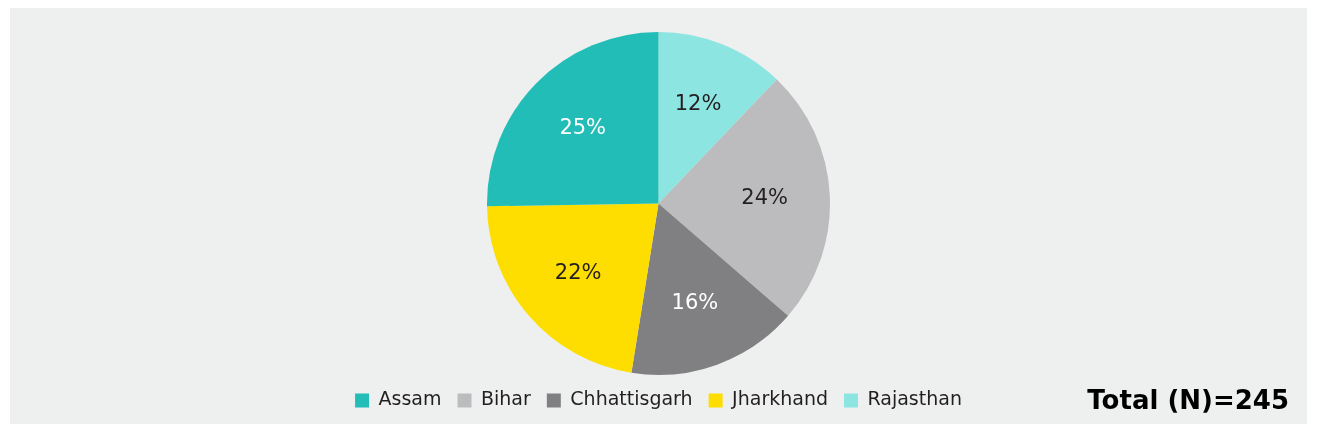  I want to click on data-label: 12%, so click(698, 103).